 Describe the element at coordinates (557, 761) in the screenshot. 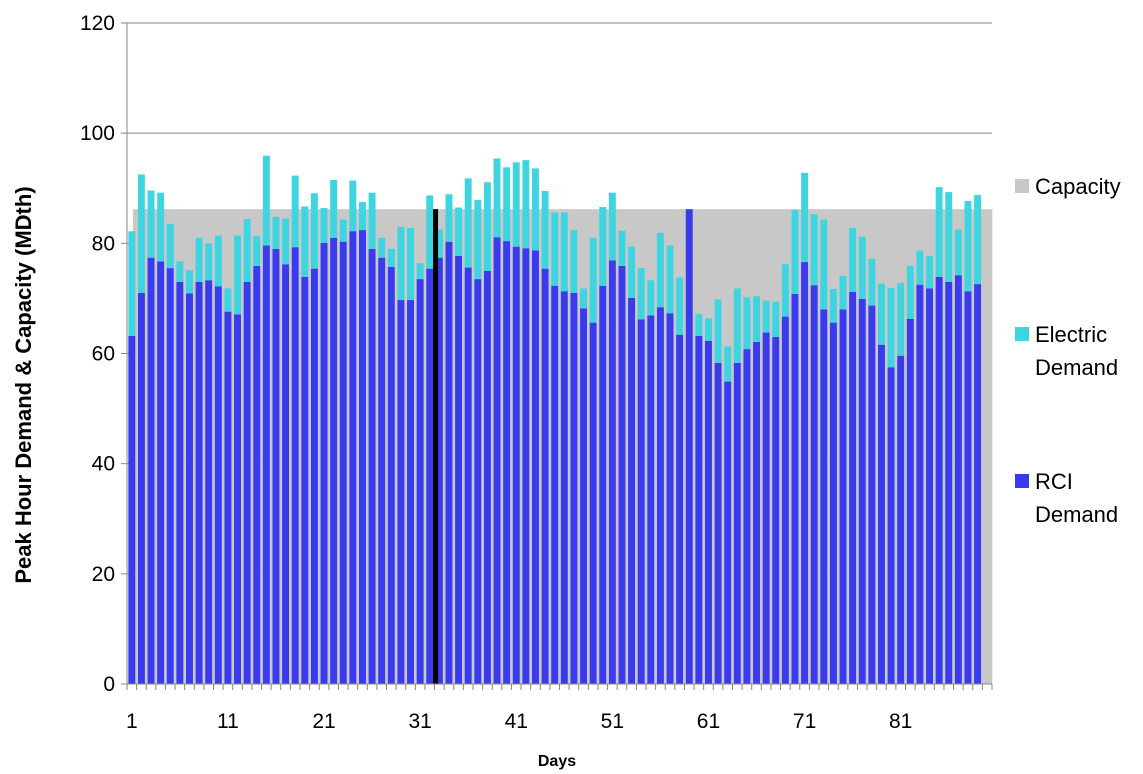

I see `x-axis-title: Days` at that location.